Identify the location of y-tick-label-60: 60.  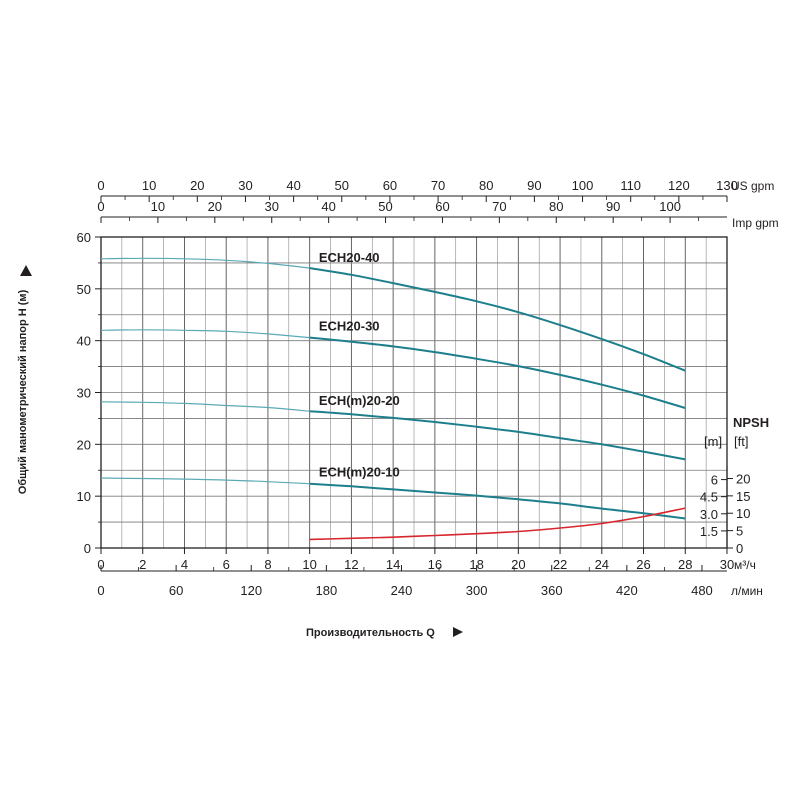
(84, 237).